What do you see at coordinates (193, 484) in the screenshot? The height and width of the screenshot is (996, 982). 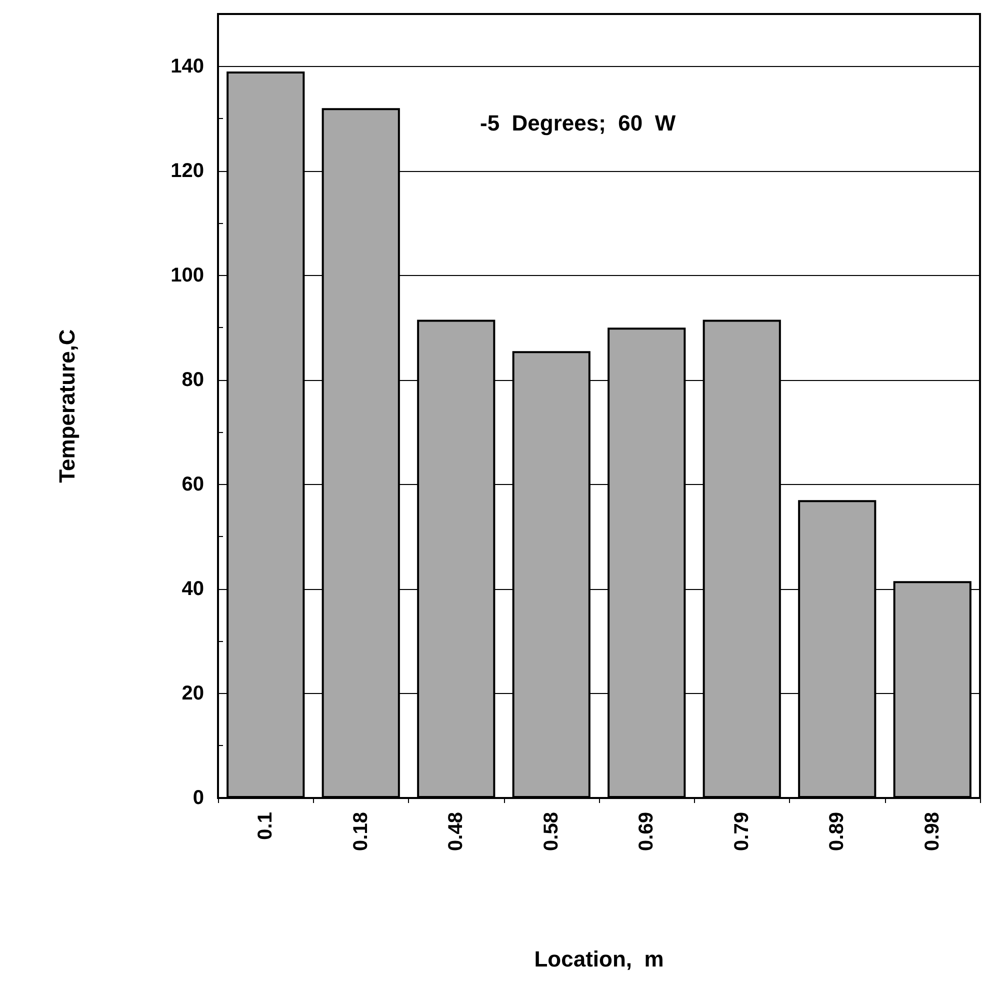 I see `y-tick-label: 60` at bounding box center [193, 484].